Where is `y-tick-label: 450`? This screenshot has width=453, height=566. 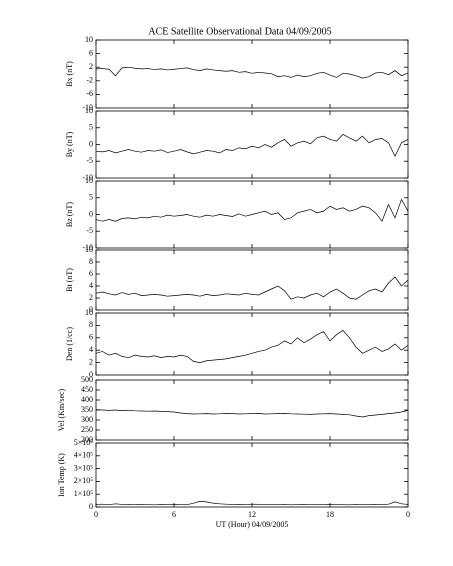 y-tick-label: 450 is located at coordinates (87, 389).